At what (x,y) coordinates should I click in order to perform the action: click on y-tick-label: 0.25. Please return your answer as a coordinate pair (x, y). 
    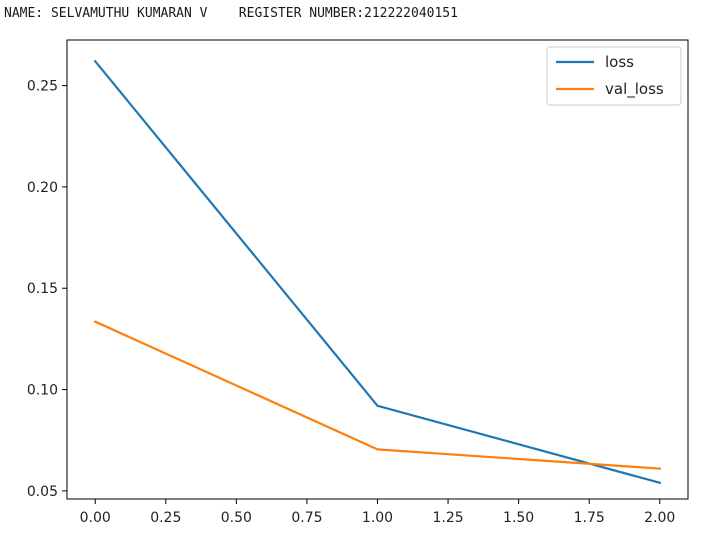
    Looking at the image, I should click on (42, 87).